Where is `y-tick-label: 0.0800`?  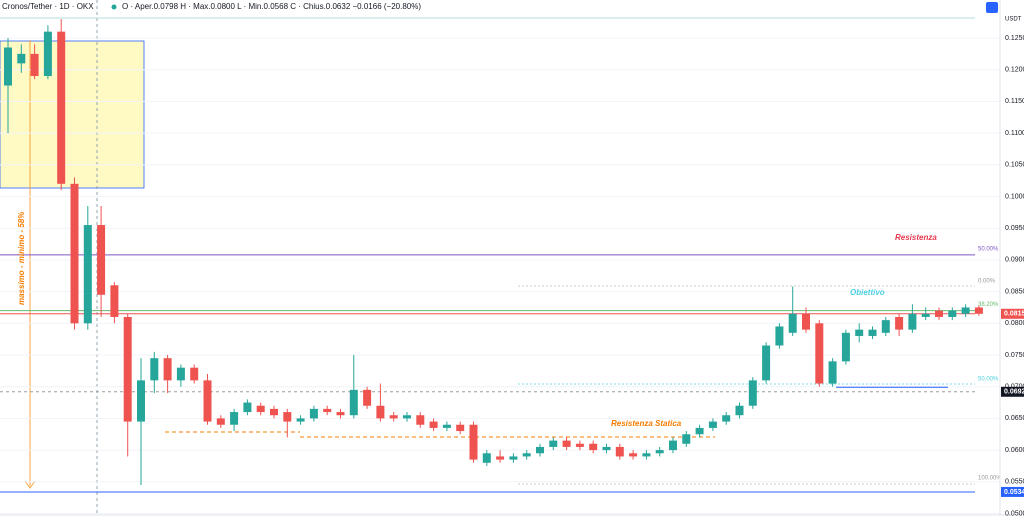 y-tick-label: 0.0800 is located at coordinates (1014, 323).